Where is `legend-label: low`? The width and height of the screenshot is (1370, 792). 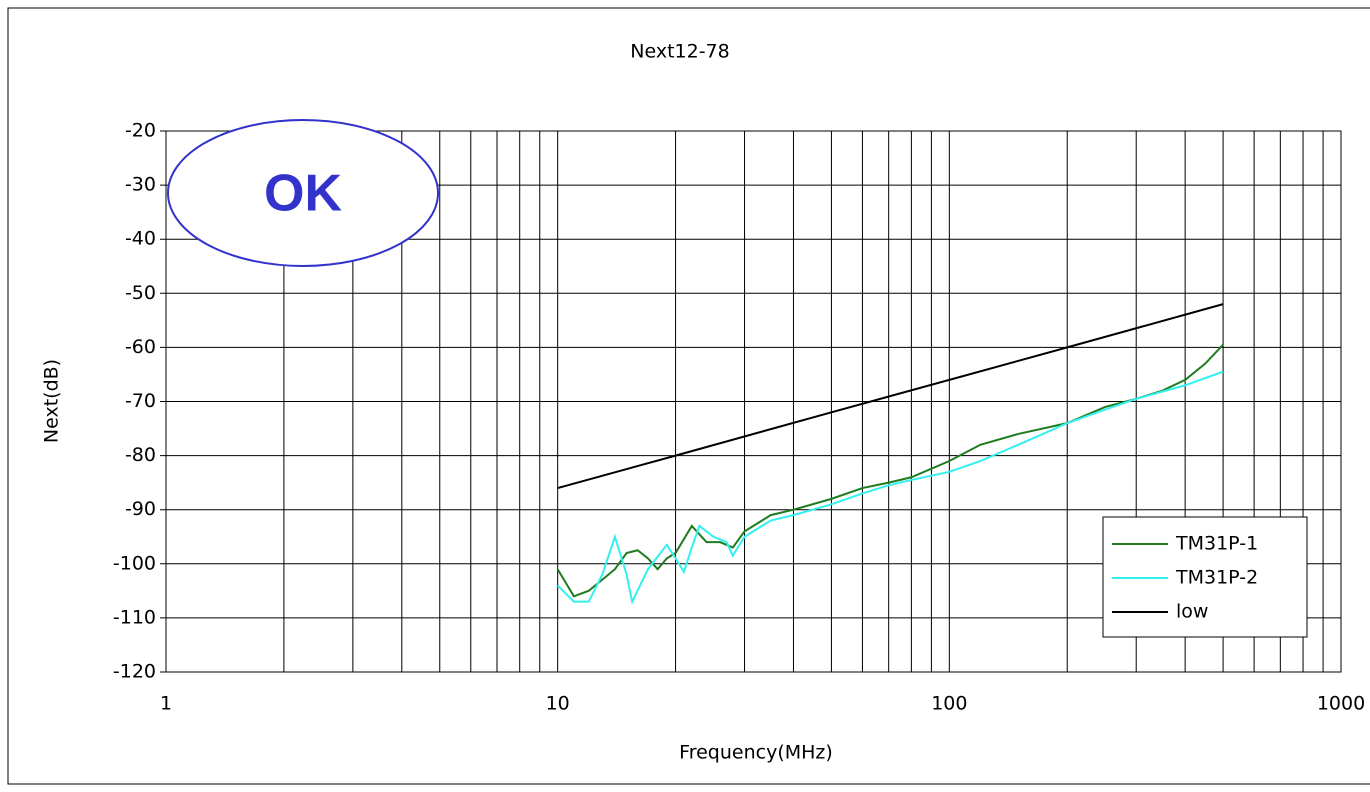
legend-label: low is located at coordinates (1192, 612).